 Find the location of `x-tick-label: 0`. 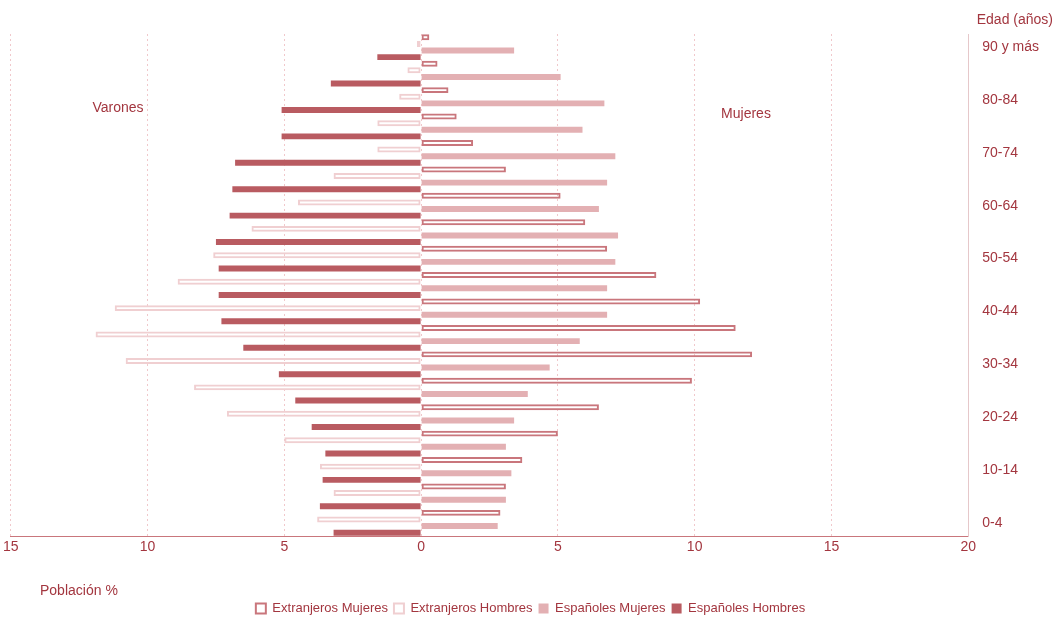

x-tick-label: 0 is located at coordinates (421, 546).